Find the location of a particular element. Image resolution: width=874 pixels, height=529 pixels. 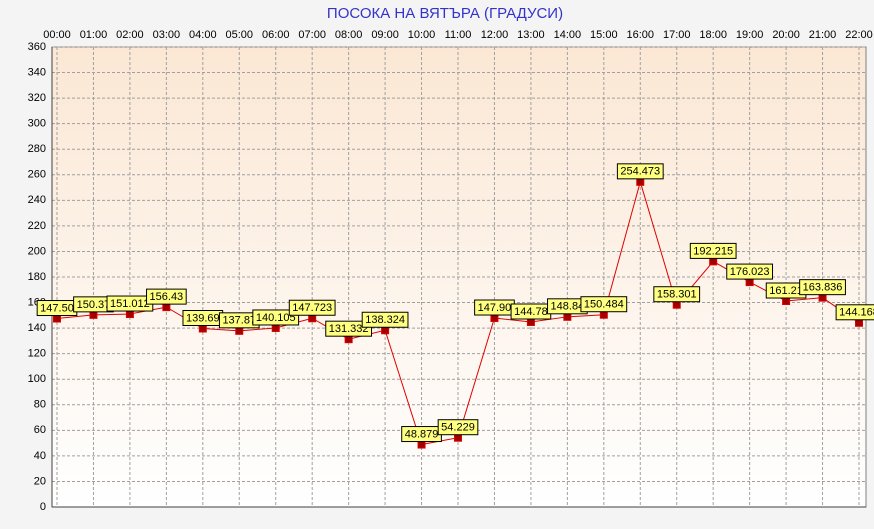

x-tick-label: 00:00 is located at coordinates (57, 35).